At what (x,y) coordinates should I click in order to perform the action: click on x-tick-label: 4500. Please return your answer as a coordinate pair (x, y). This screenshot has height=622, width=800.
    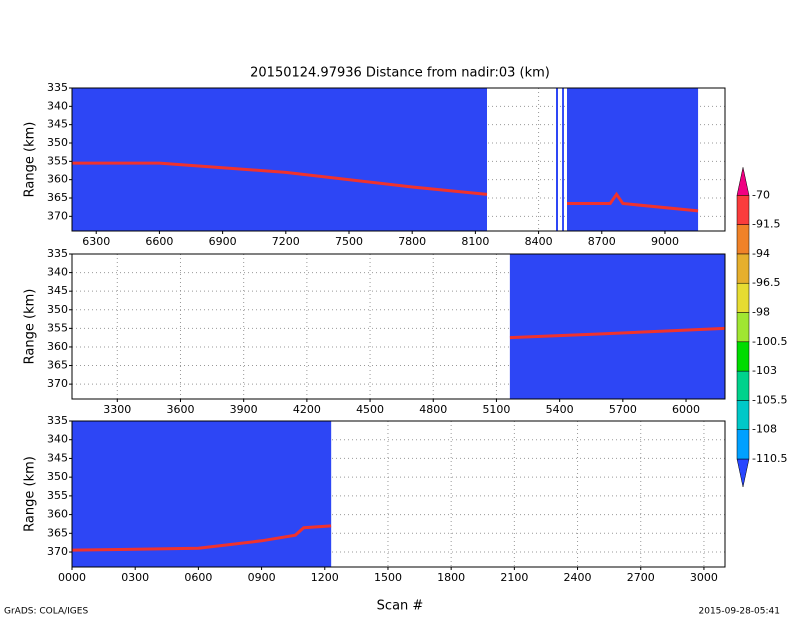
    Looking at the image, I should click on (370, 409).